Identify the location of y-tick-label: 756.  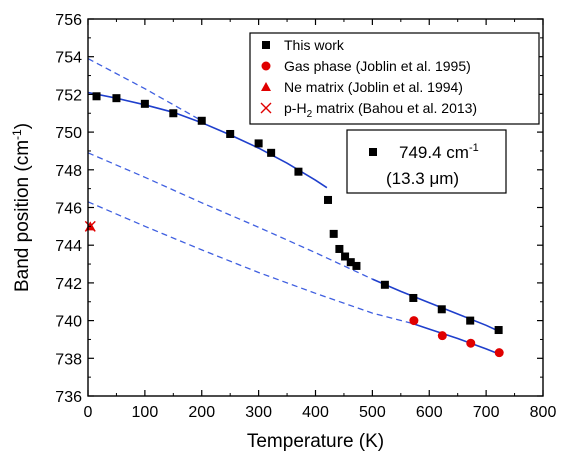
(68, 20).